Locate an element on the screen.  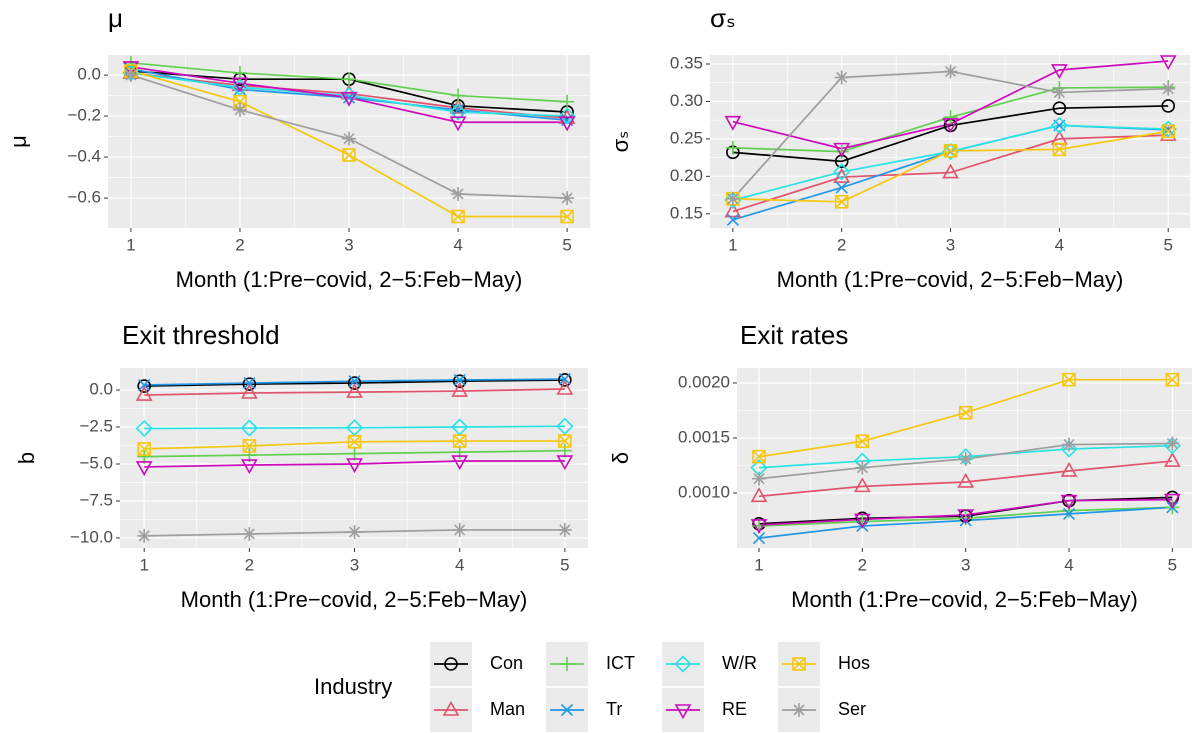
legend-label: Ser is located at coordinates (852, 709).